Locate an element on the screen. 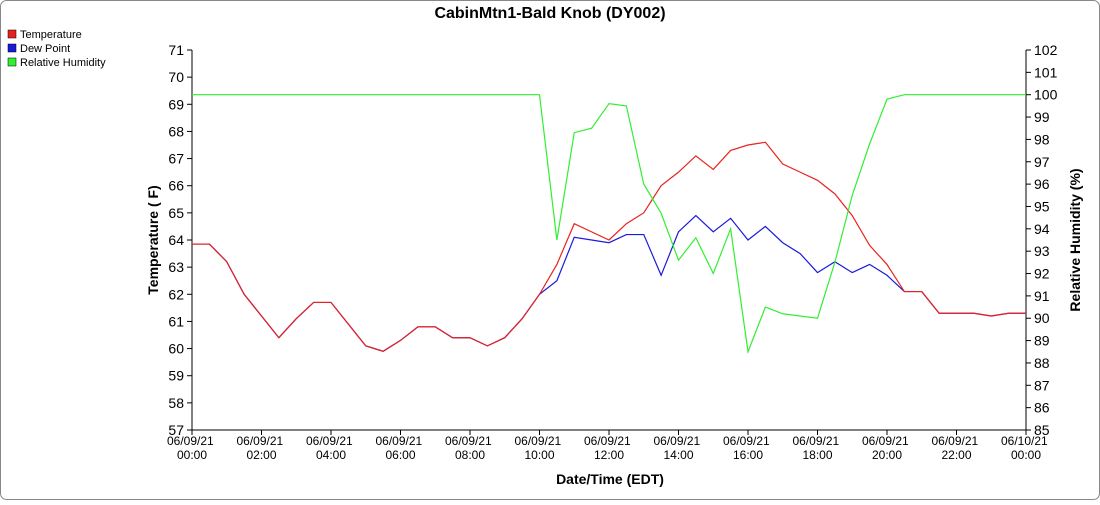 The width and height of the screenshot is (1100, 505). y2-tick-label: 98 is located at coordinates (1042, 139).